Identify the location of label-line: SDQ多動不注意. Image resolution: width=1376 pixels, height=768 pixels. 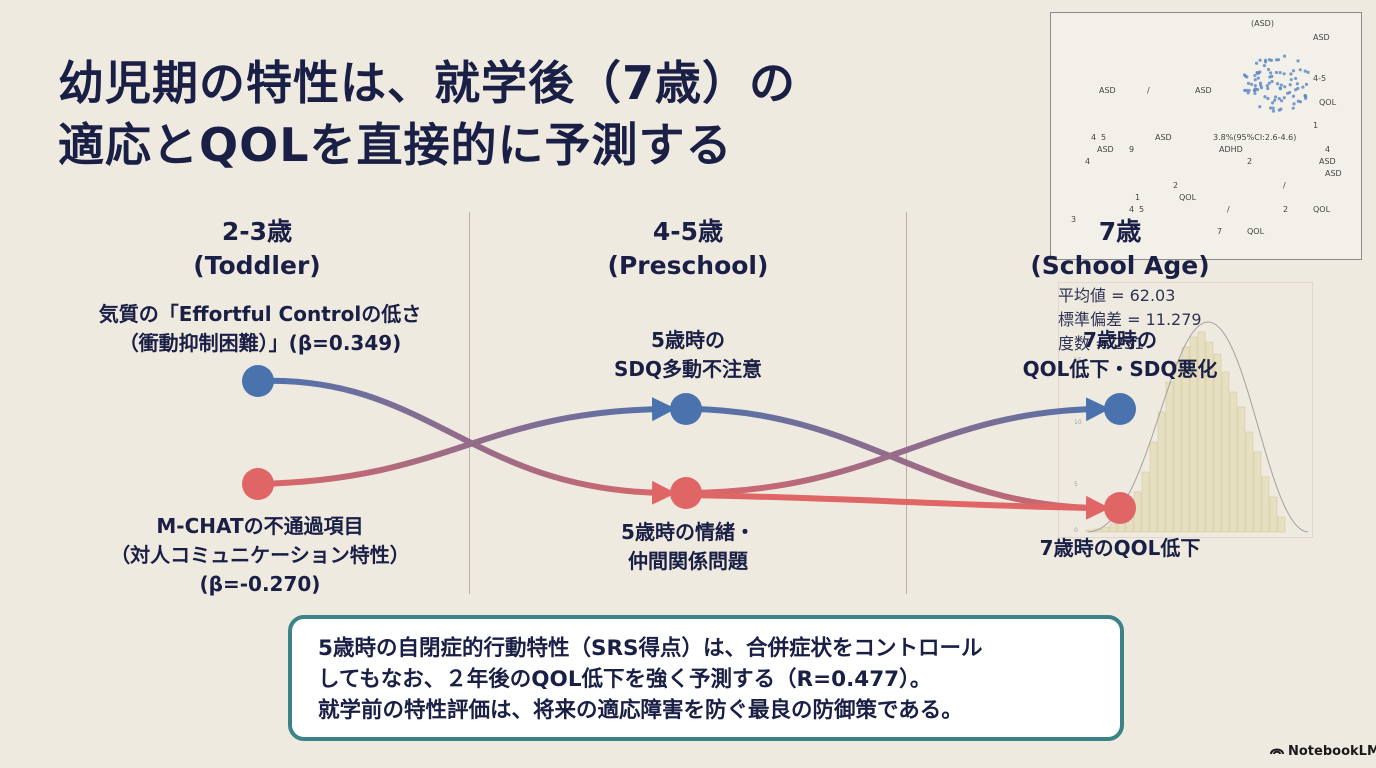
(687, 369).